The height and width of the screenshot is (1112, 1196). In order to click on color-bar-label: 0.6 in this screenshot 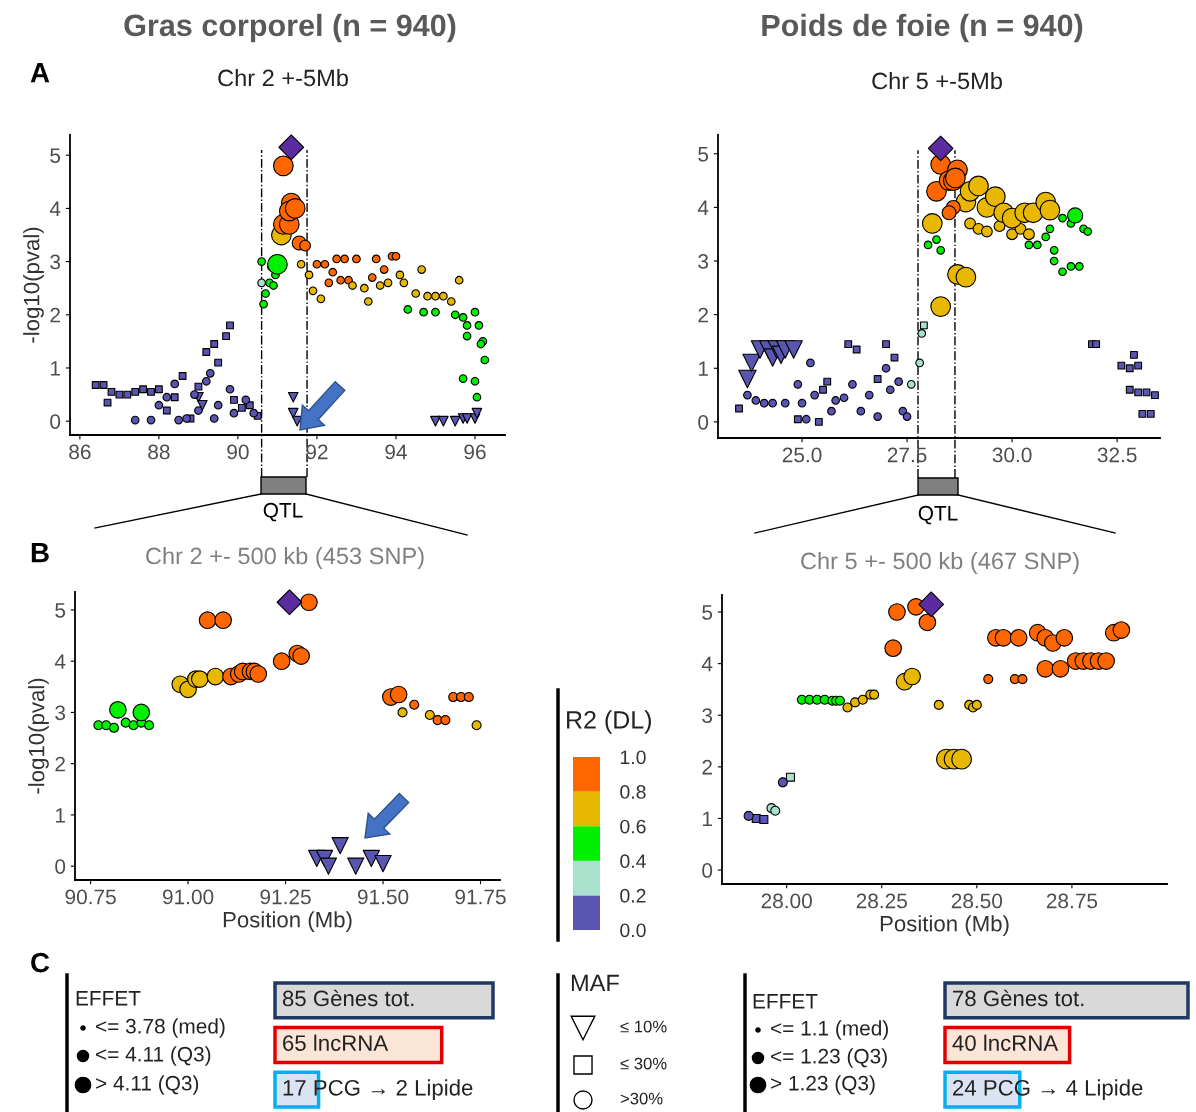, I will do `click(633, 826)`.